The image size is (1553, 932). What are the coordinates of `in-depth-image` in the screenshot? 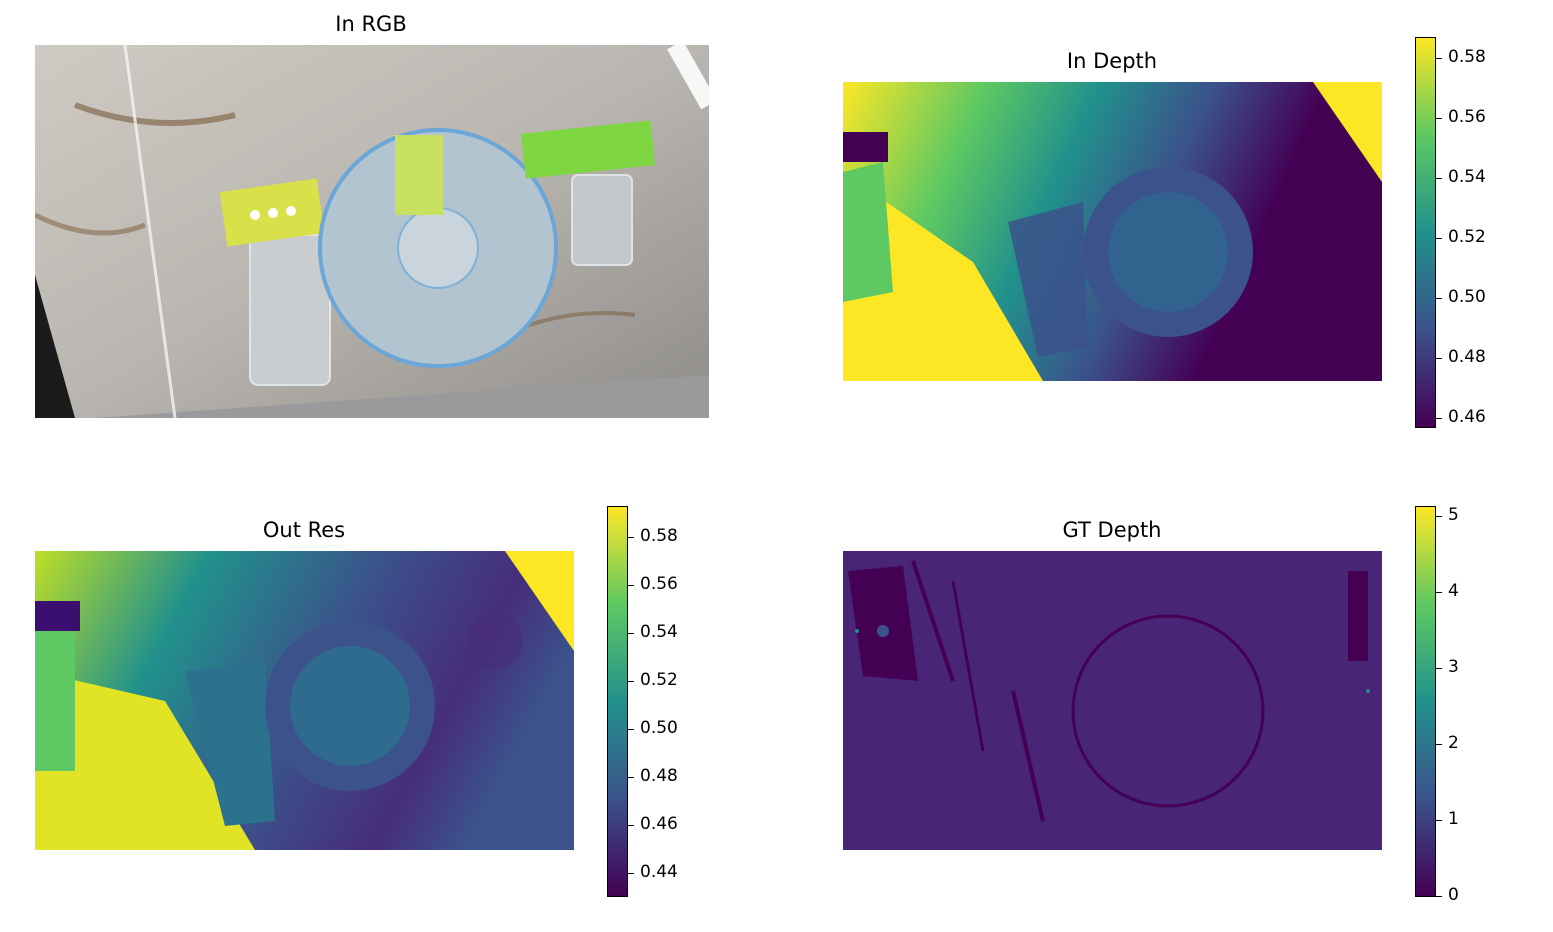 It's located at (1112, 231).